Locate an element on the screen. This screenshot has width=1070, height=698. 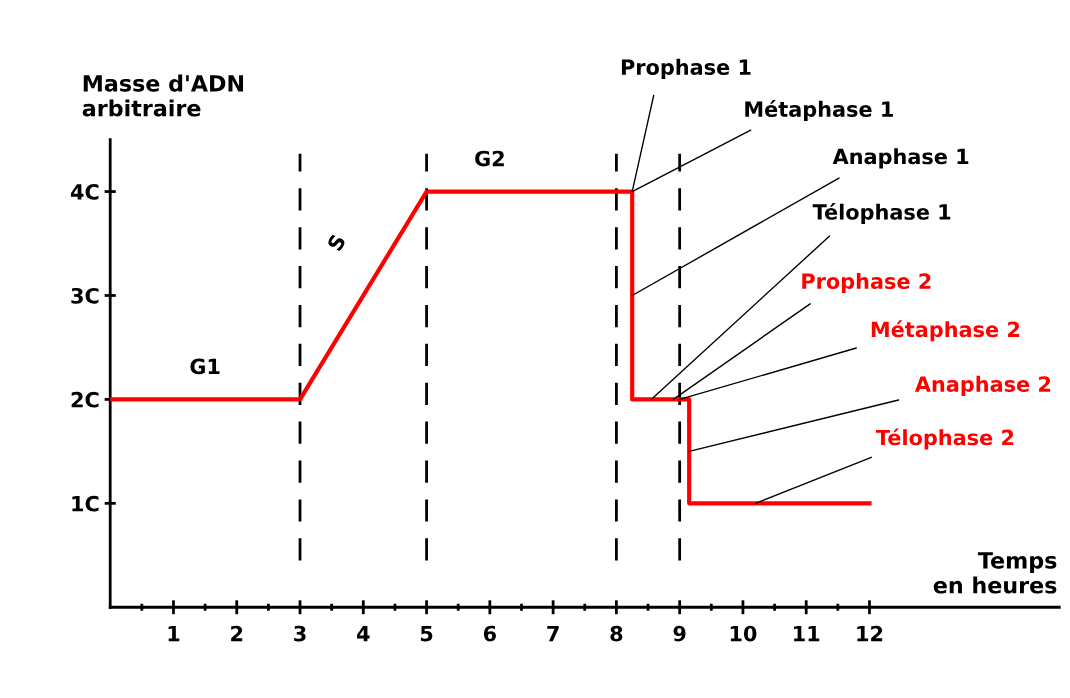
x-tick-label: 8 is located at coordinates (616, 633).